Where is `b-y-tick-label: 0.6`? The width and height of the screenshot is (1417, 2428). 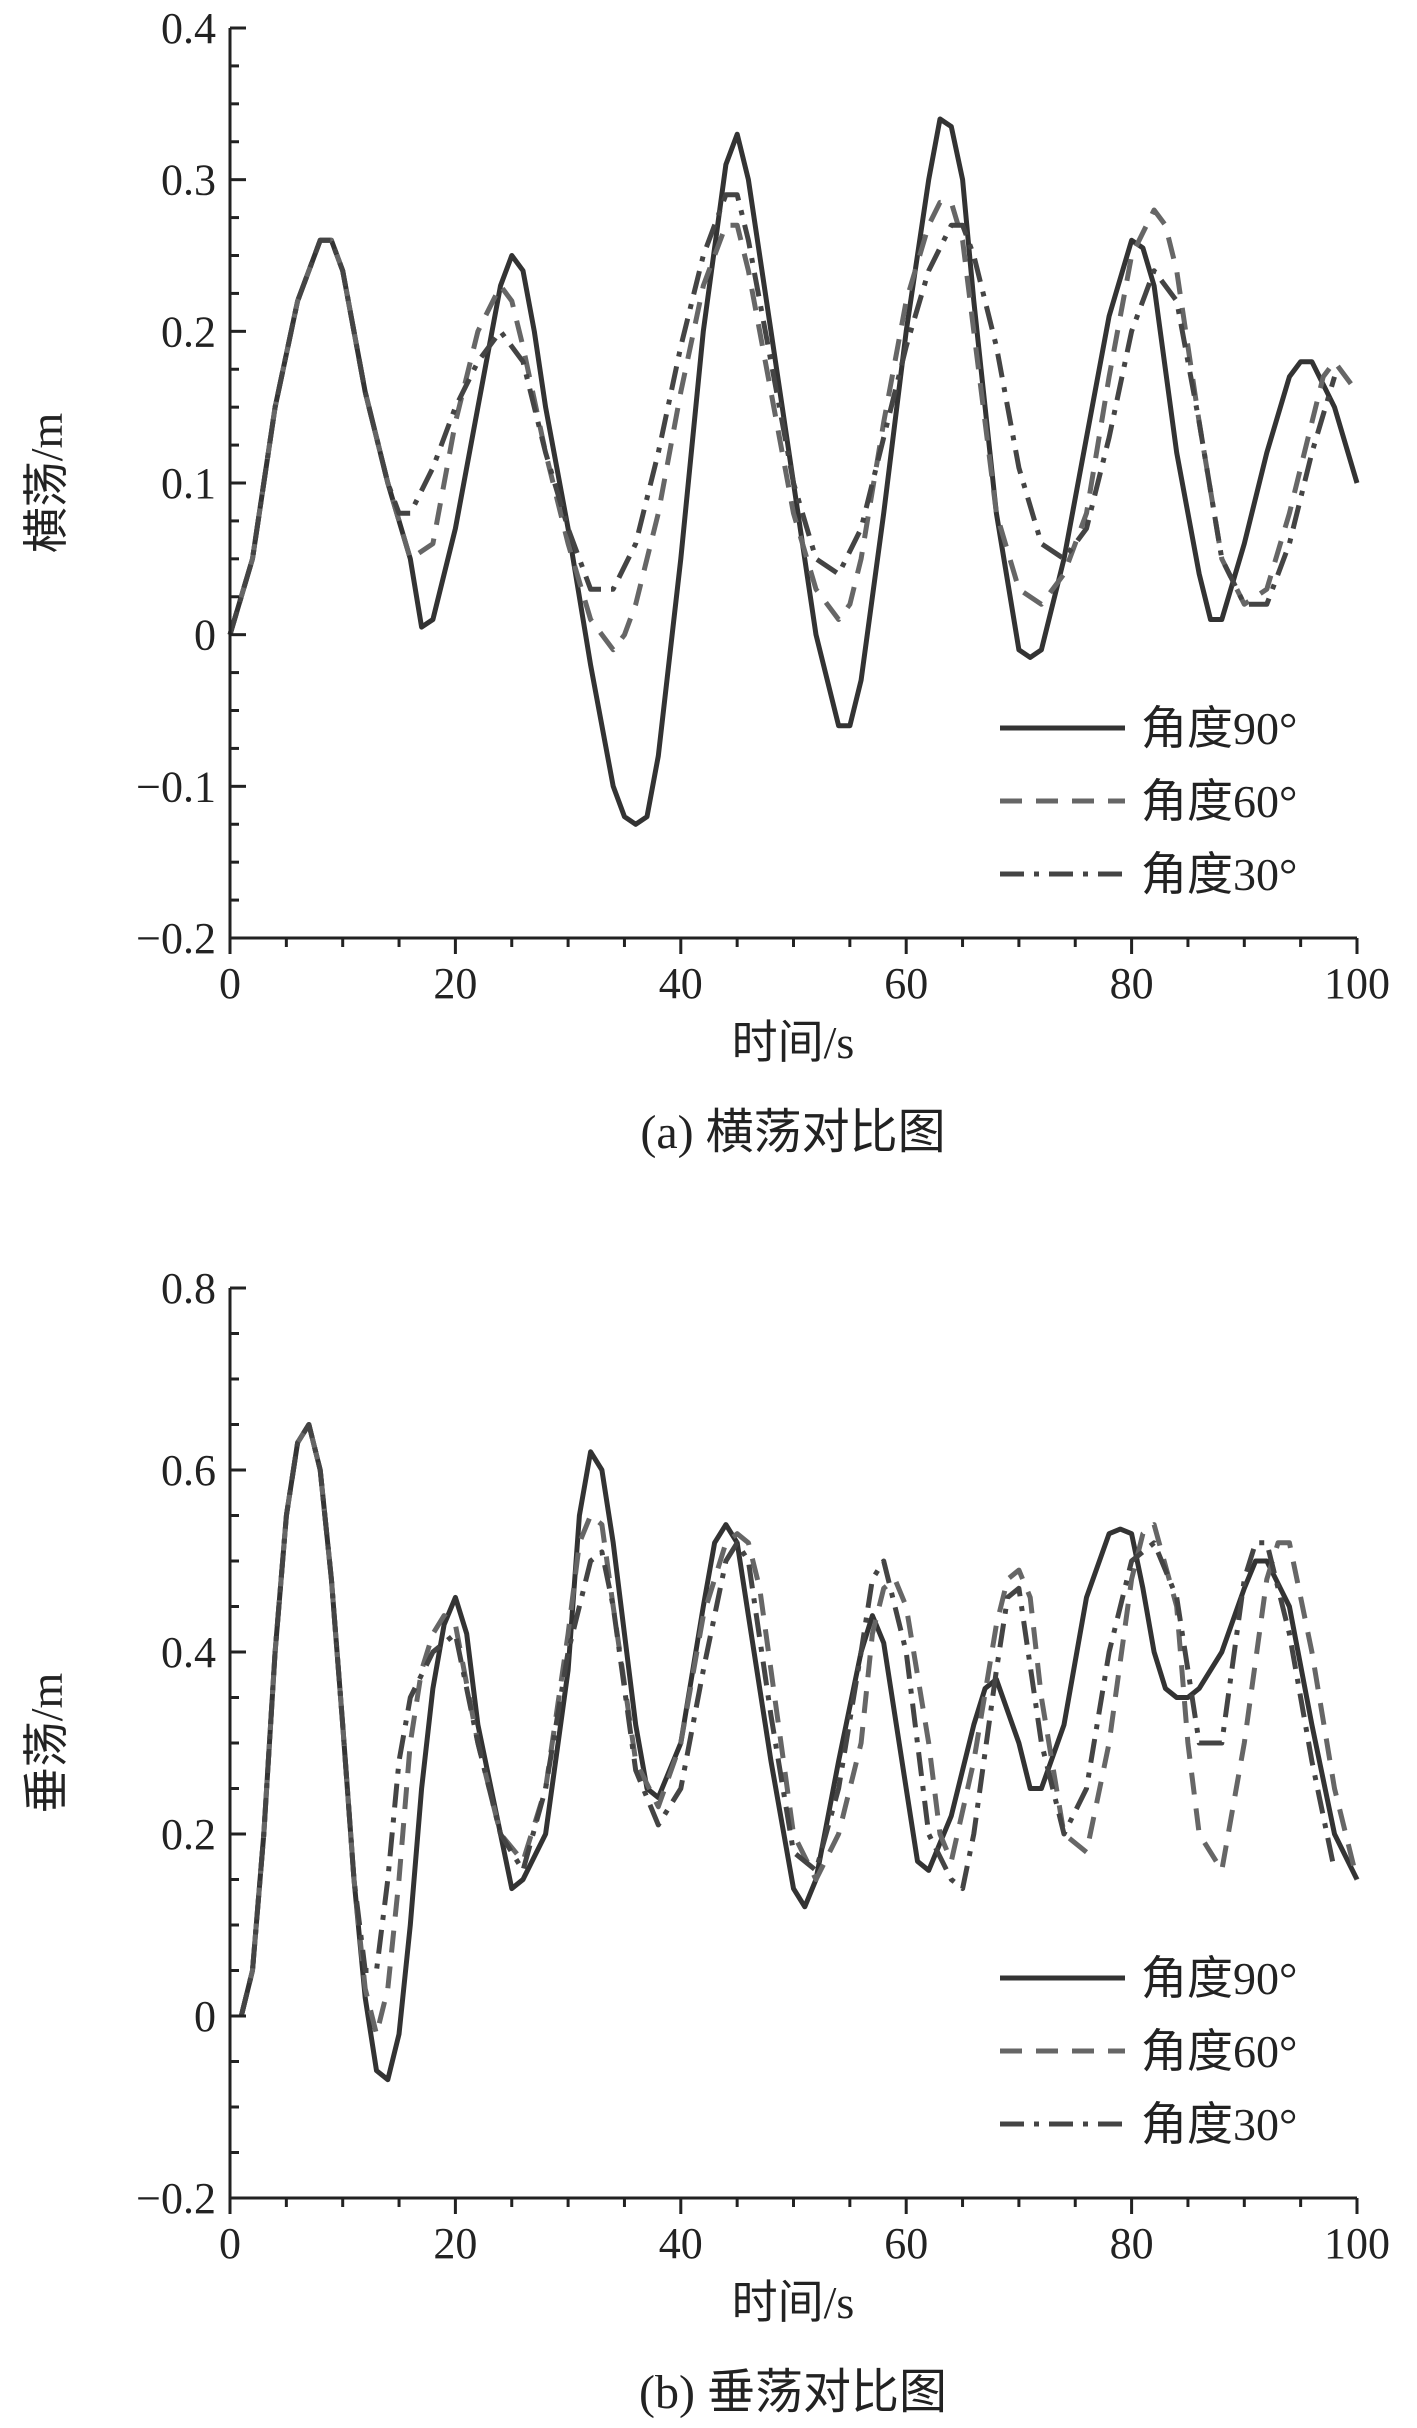
b-y-tick-label: 0.6 is located at coordinates (188, 1470).